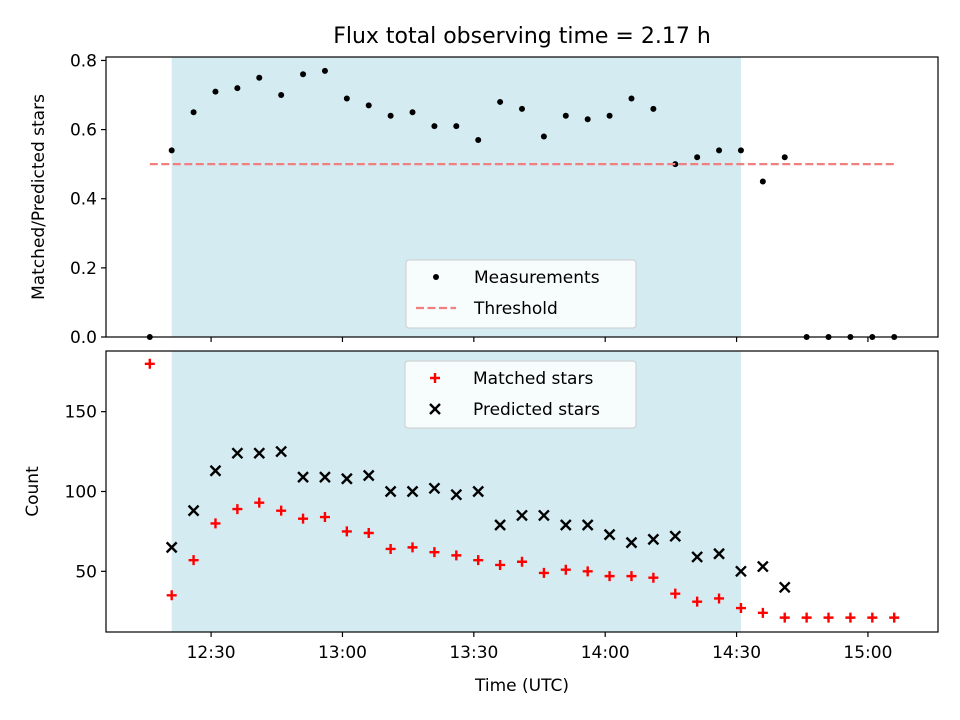  Describe the element at coordinates (211, 653) in the screenshot. I see `x-tick-label: 12:30` at that location.